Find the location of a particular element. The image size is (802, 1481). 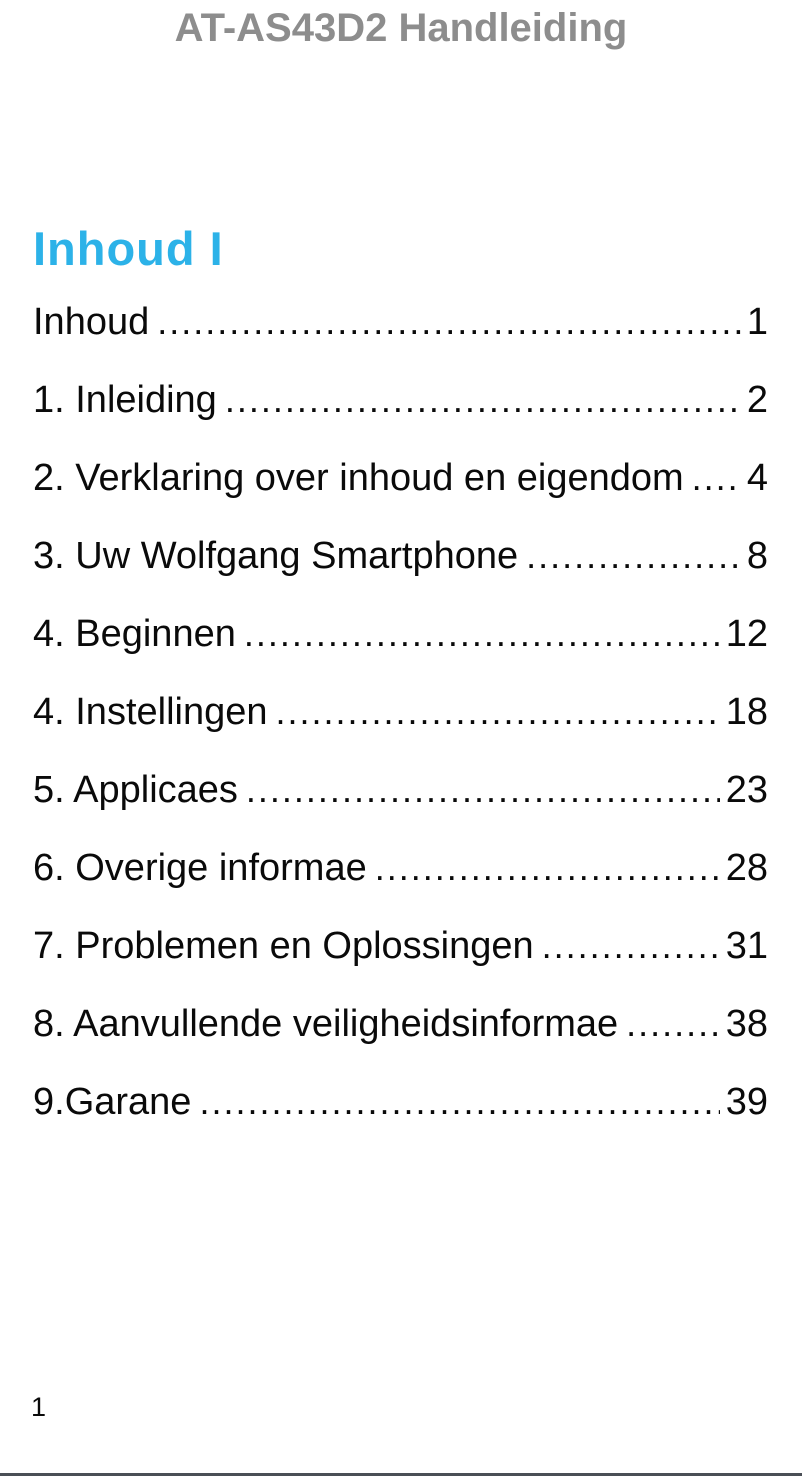

toc-entry-page: 31 is located at coordinates (746, 946).